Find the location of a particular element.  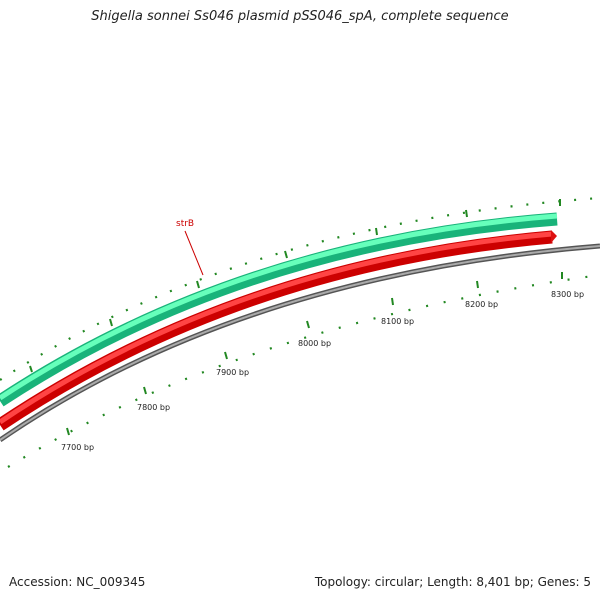

gene-label-leader is located at coordinates (194, 253).